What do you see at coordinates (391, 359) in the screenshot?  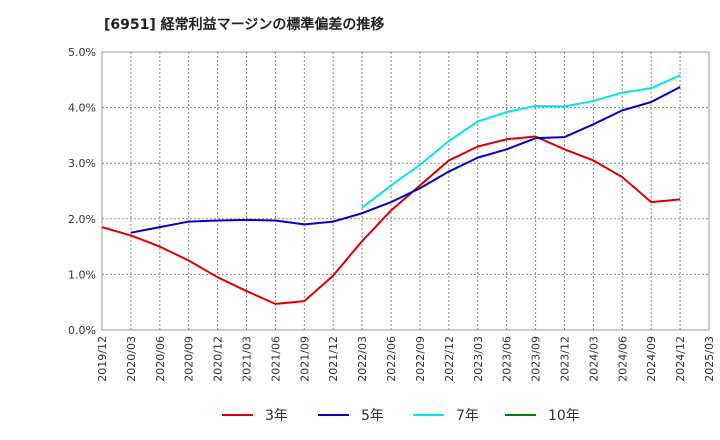 I see `x-tick-label: 2022/06` at bounding box center [391, 359].